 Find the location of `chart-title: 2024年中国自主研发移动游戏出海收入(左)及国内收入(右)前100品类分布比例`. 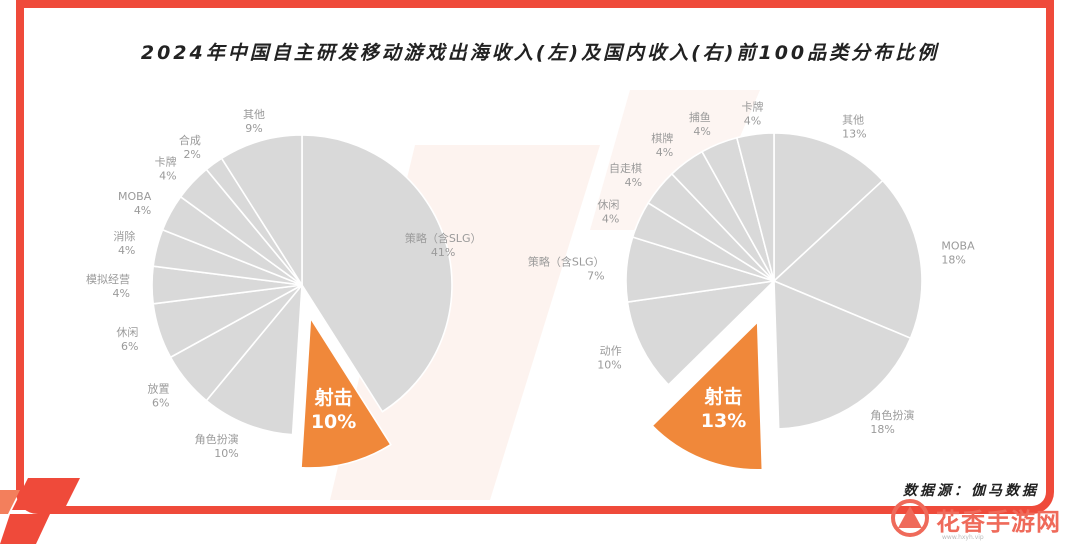

chart-title: 2024年中国自主研发移动游戏出海收入(左)及国内收入(右)前100品类分布比例 is located at coordinates (540, 53).